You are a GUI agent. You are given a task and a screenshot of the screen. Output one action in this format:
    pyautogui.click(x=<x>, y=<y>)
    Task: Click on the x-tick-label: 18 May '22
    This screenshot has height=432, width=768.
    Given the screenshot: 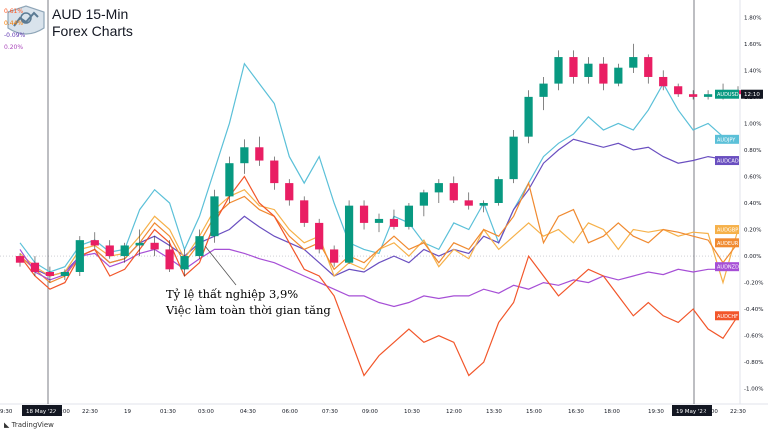 What is the action you would take?
    pyautogui.click(x=41, y=412)
    